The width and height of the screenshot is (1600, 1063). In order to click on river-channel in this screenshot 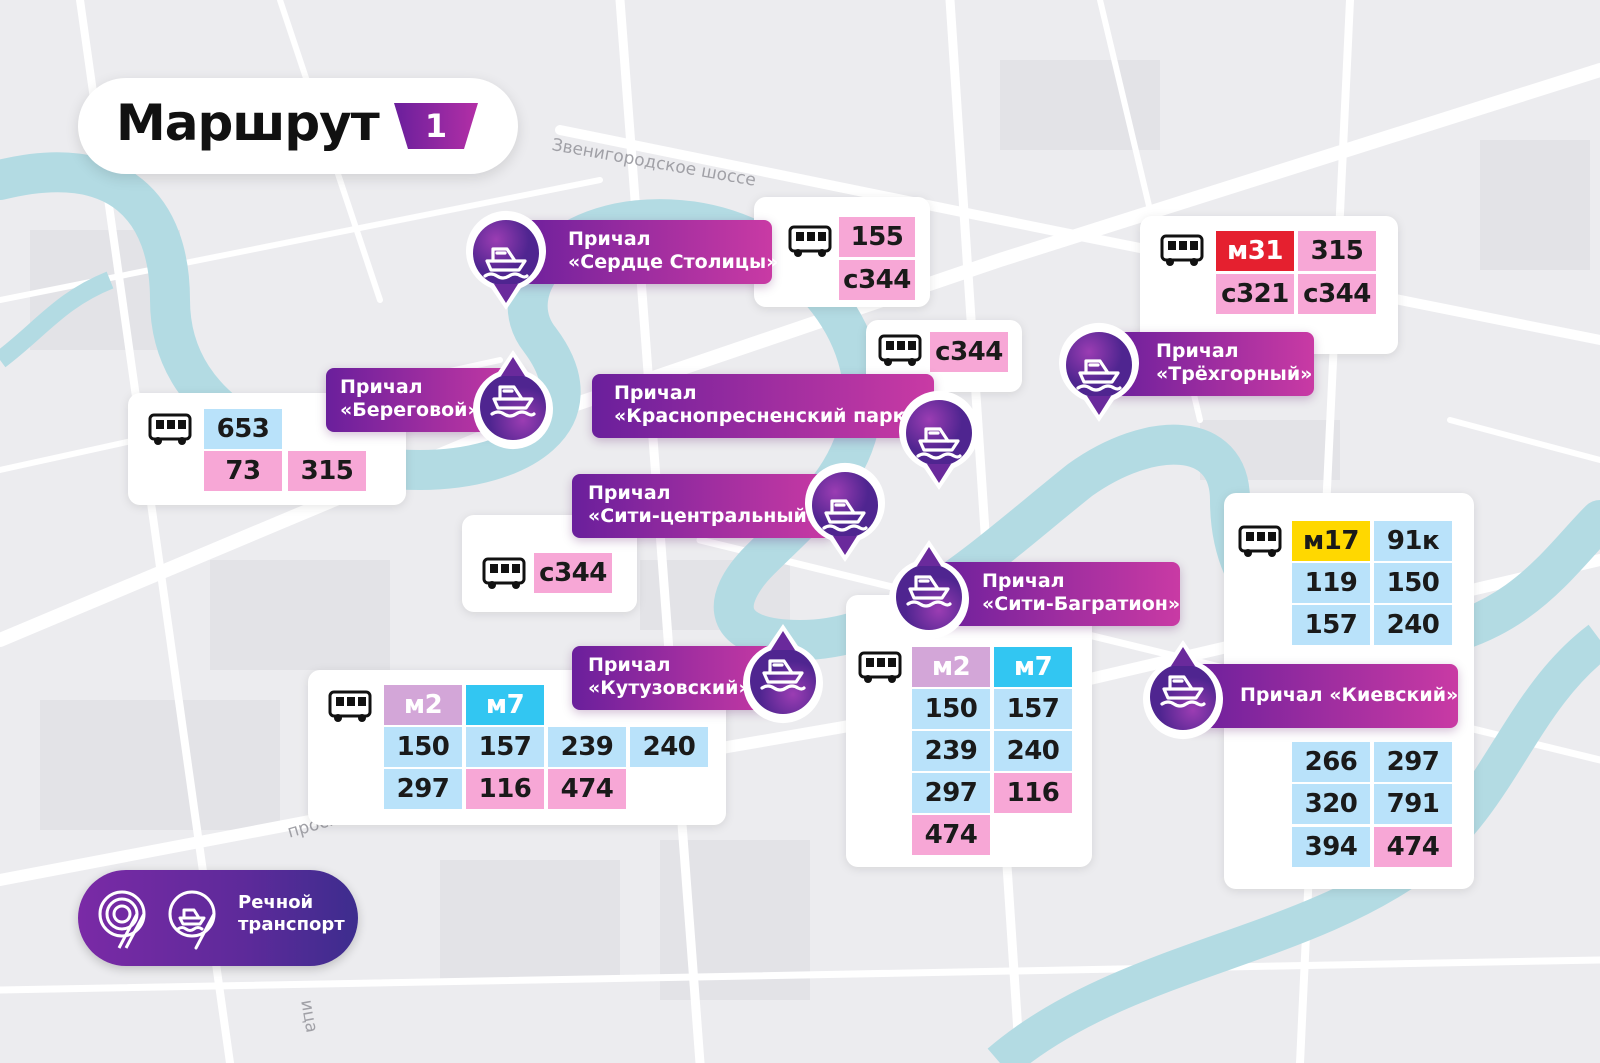, I will do `click(57, 319)`.